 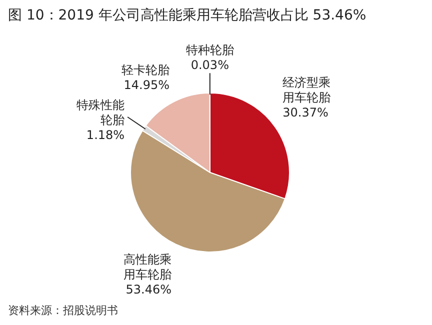 What do you see at coordinates (149, 289) in the screenshot?
I see `data-label: 53.46%` at bounding box center [149, 289].